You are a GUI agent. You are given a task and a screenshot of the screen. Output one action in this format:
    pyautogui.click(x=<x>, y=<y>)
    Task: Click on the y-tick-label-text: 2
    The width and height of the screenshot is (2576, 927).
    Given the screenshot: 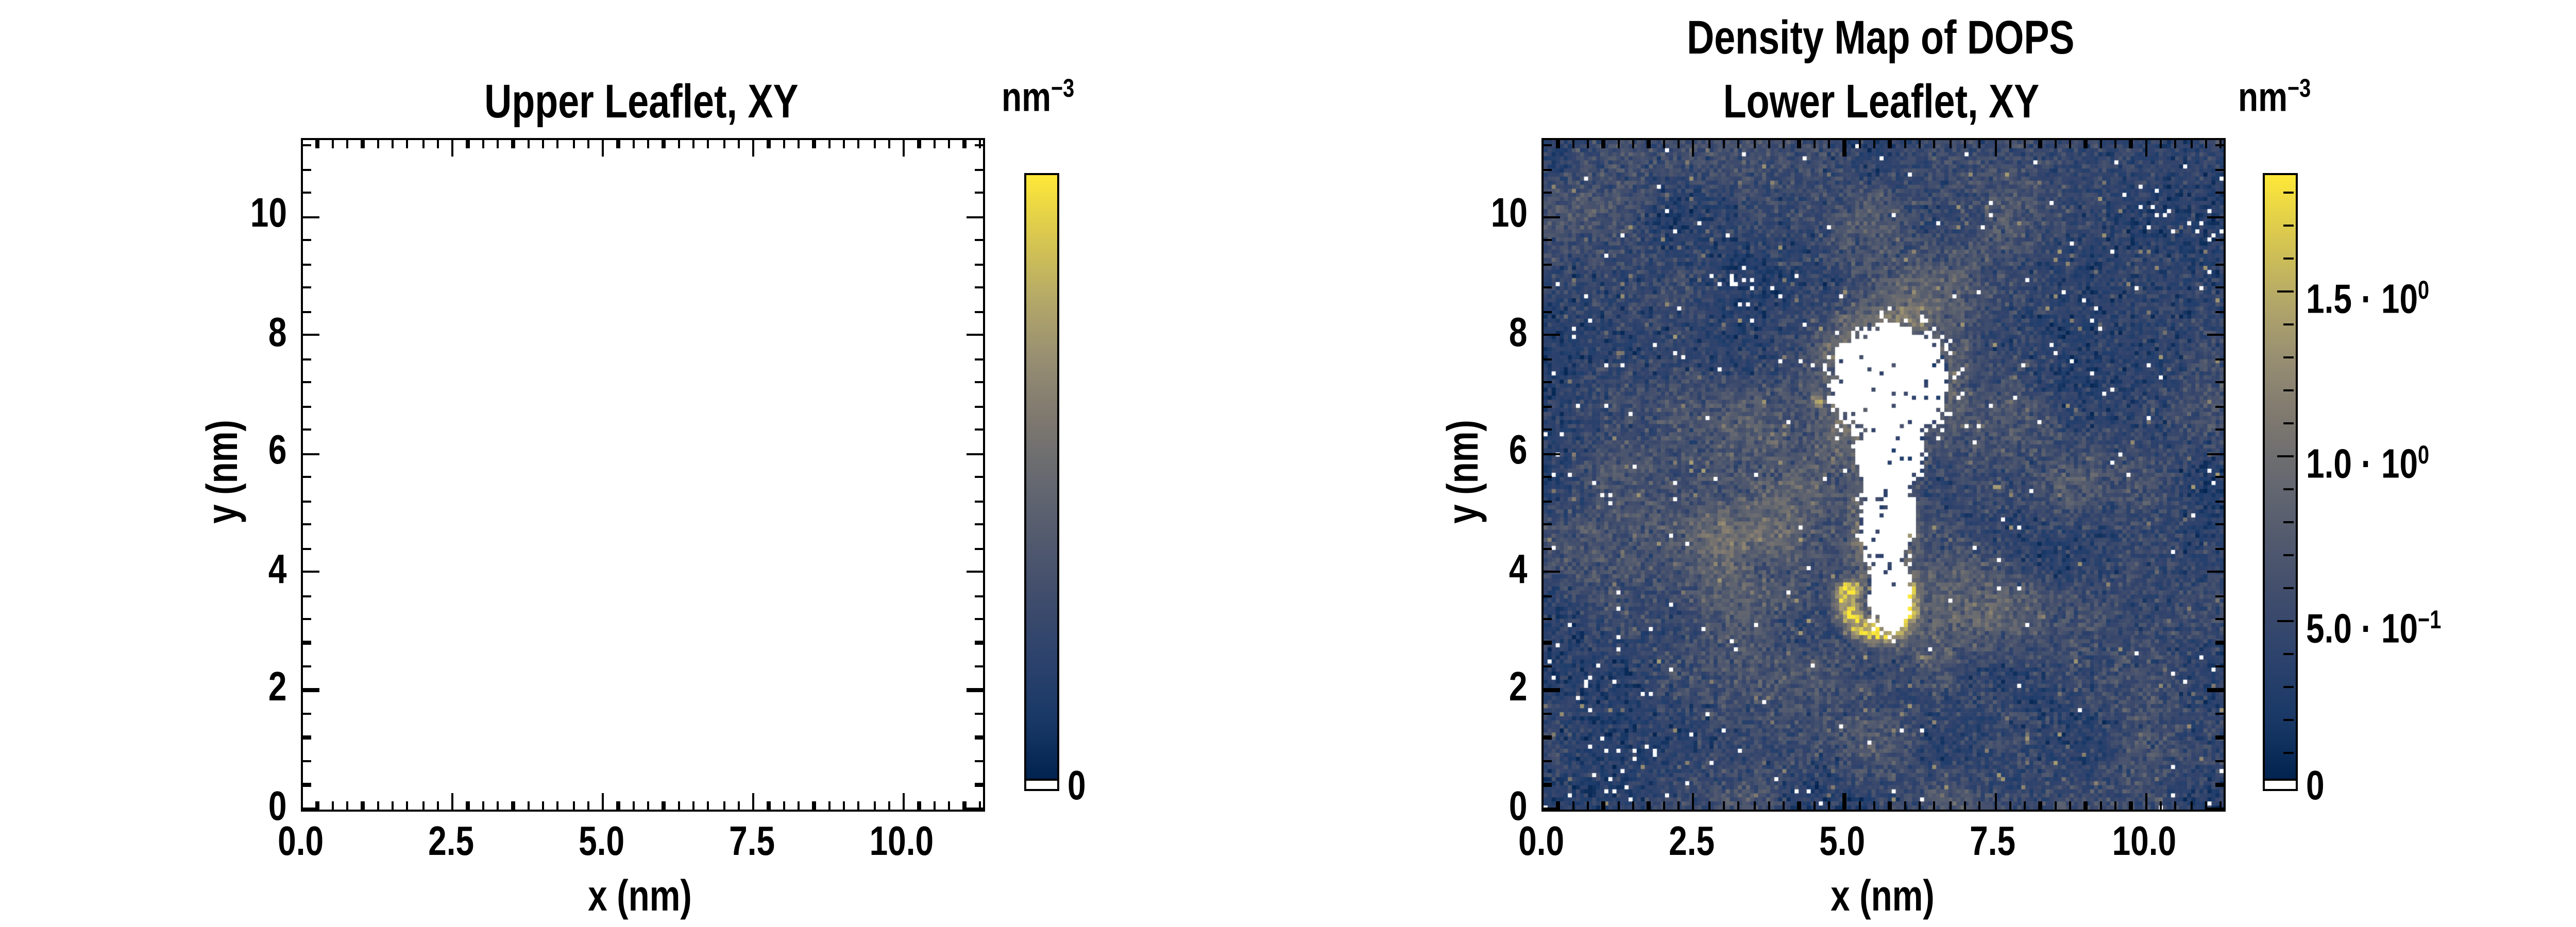 What is the action you would take?
    pyautogui.click(x=276, y=688)
    